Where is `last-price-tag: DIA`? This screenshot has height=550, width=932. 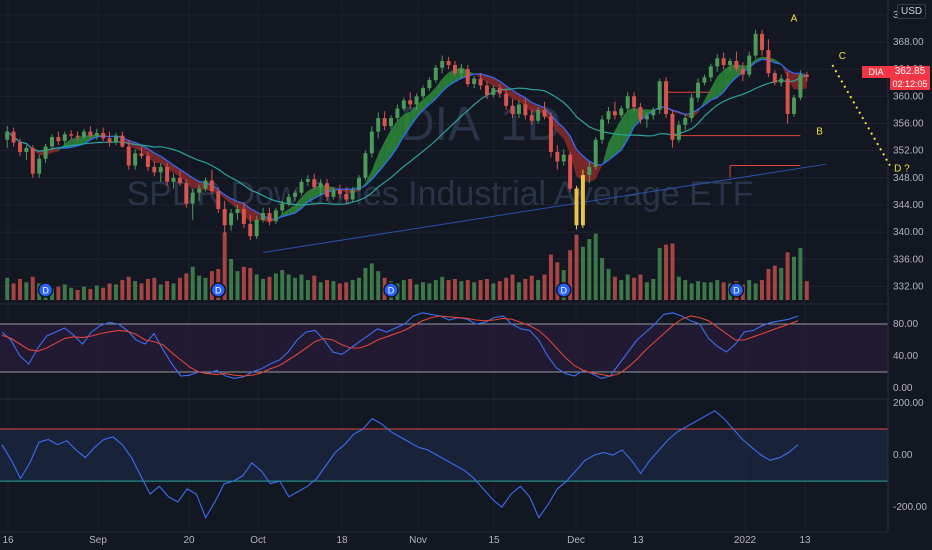 last-price-tag: DIA is located at coordinates (876, 72).